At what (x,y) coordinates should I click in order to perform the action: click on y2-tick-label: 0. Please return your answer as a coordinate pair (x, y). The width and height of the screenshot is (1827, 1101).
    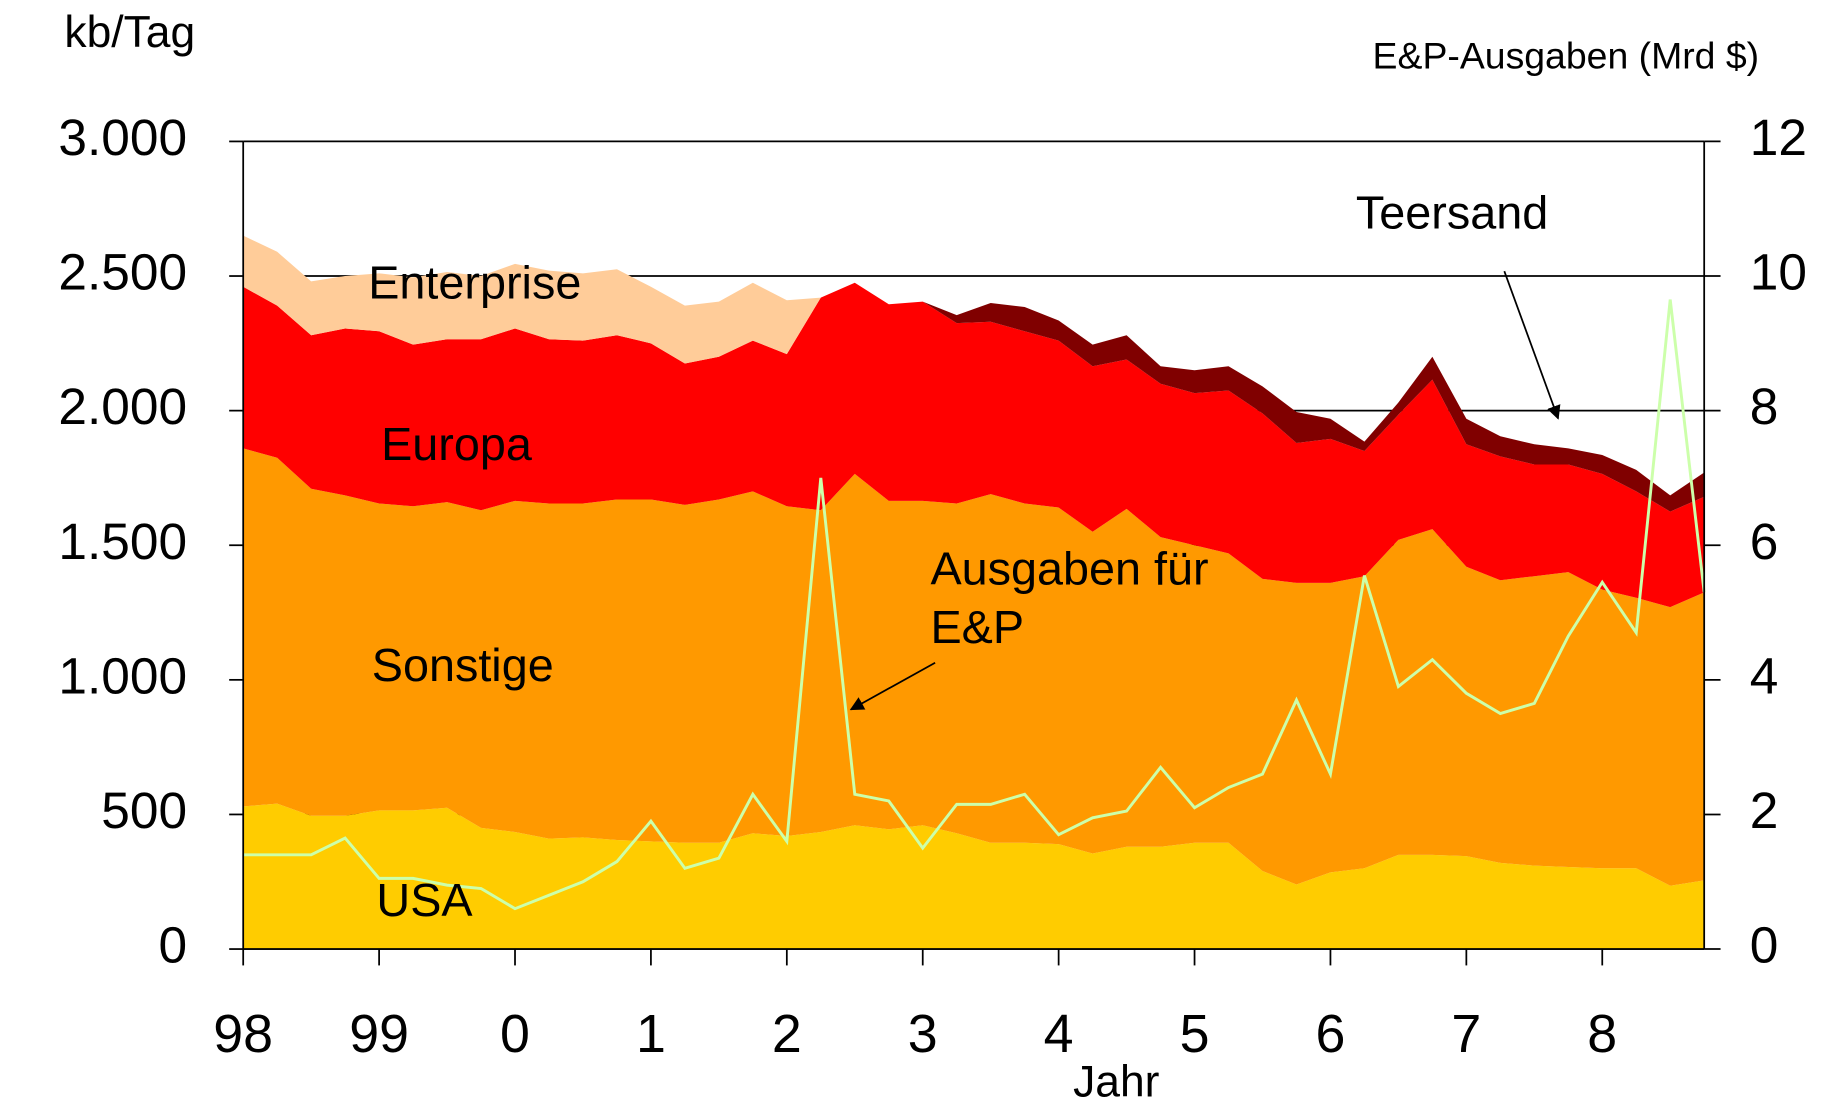
    Looking at the image, I should click on (1764, 945).